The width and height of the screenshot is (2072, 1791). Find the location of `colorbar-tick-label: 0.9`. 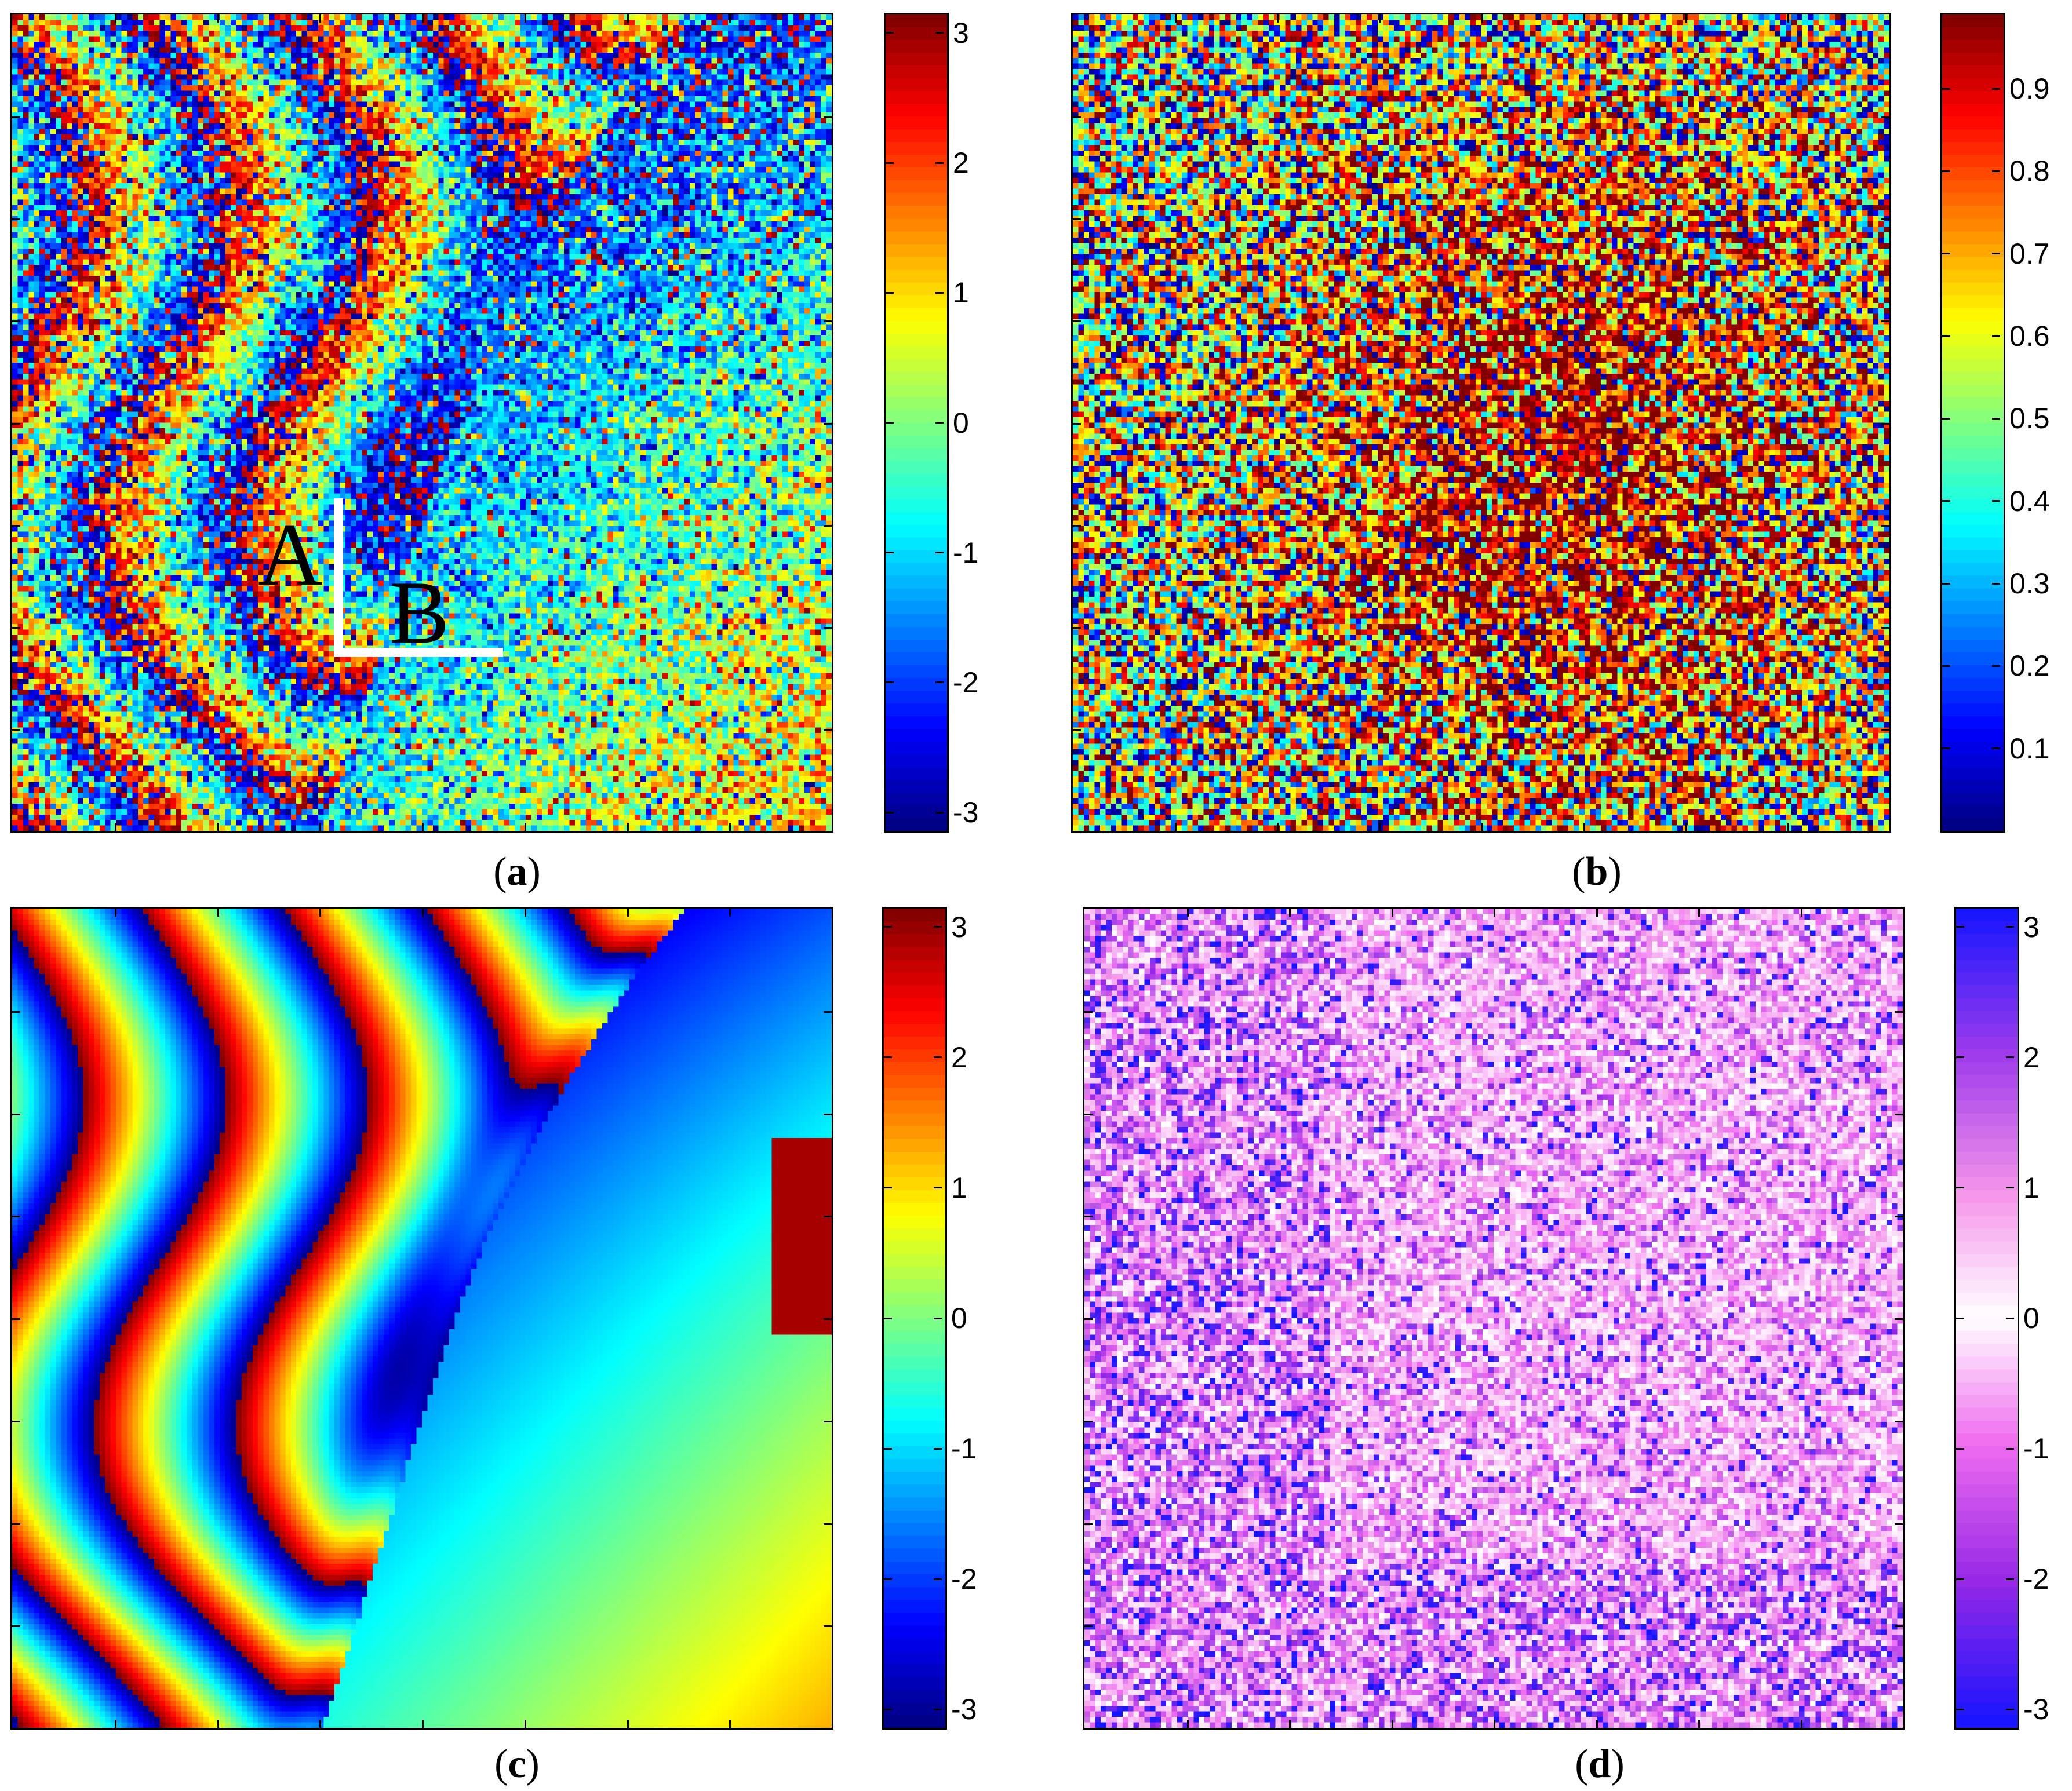

colorbar-tick-label: 0.9 is located at coordinates (2030, 88).